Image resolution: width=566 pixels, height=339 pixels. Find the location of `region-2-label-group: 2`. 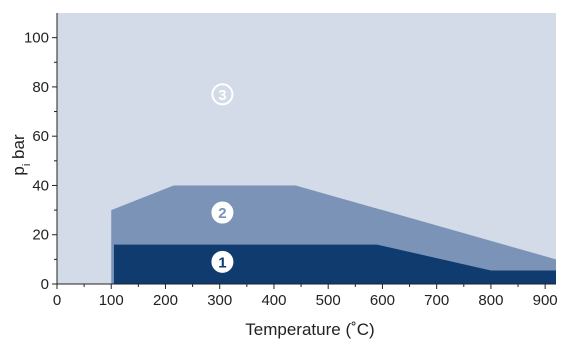

region-2-label-group: 2 is located at coordinates (222, 212).